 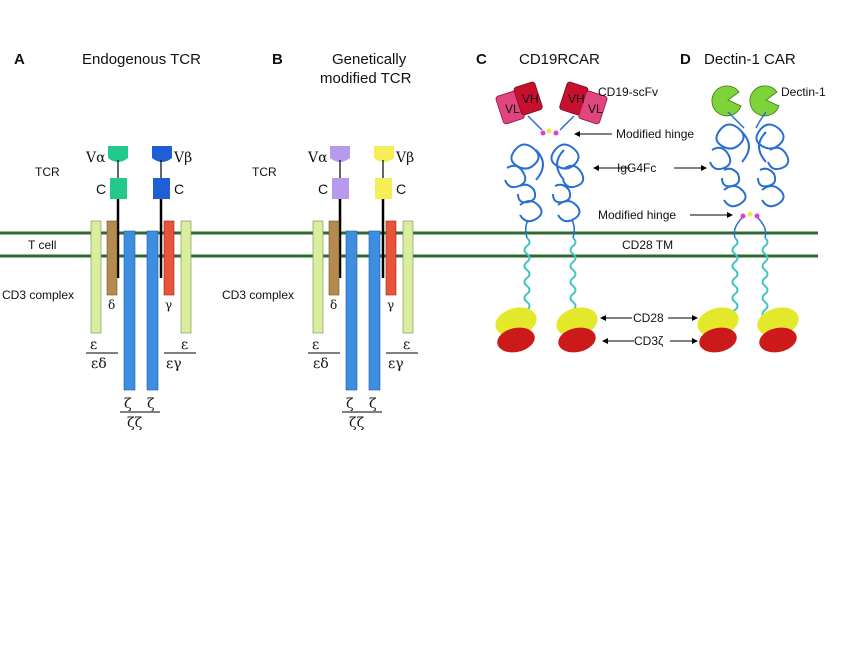 What do you see at coordinates (96, 277) in the screenshot?
I see `panel-a-epsilon-left` at bounding box center [96, 277].